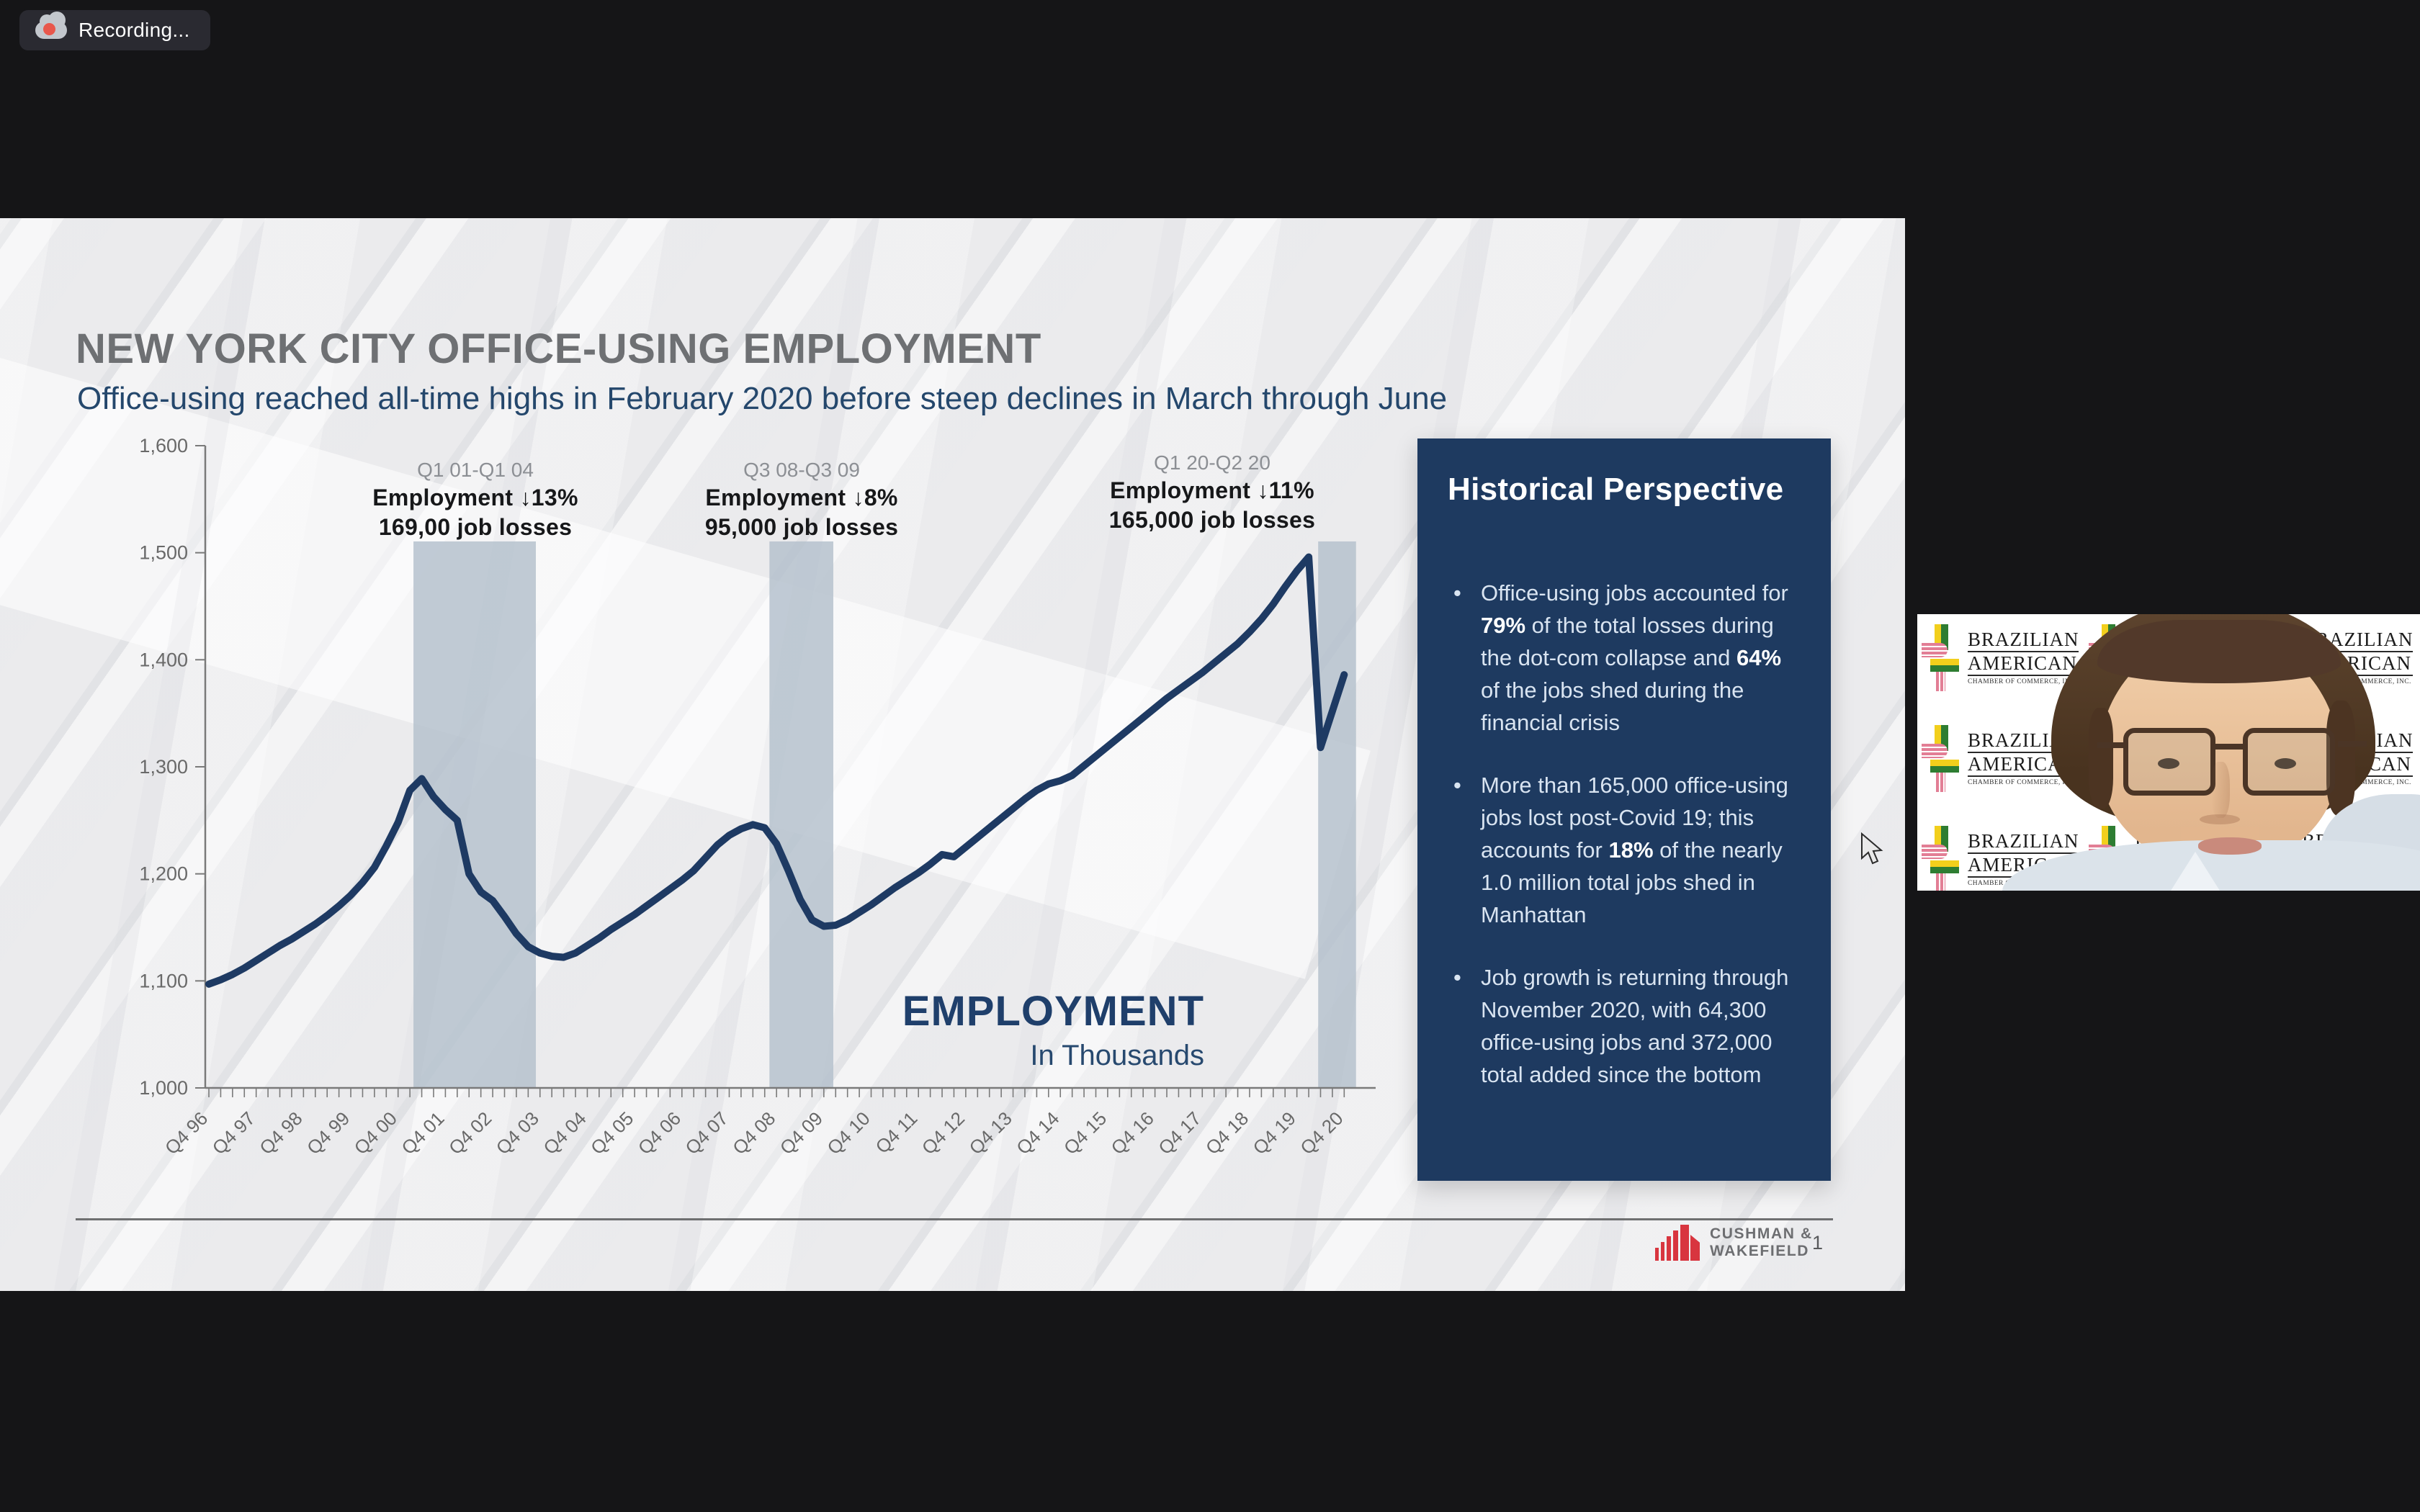 Image resolution: width=2420 pixels, height=1512 pixels. What do you see at coordinates (2024, 664) in the screenshot?
I see `chamber-logo-line: AMERICAN` at bounding box center [2024, 664].